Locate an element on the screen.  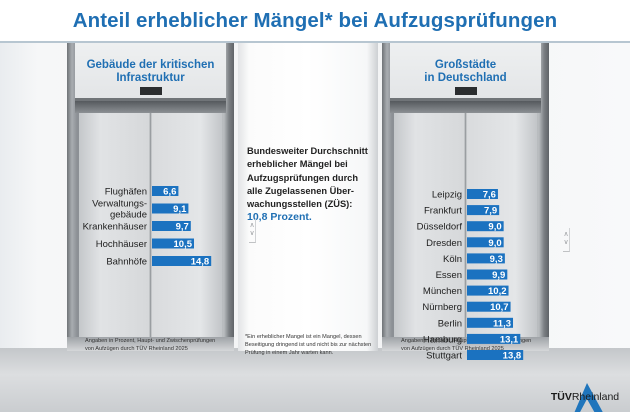
value-label: 9,9 is located at coordinates (498, 275).